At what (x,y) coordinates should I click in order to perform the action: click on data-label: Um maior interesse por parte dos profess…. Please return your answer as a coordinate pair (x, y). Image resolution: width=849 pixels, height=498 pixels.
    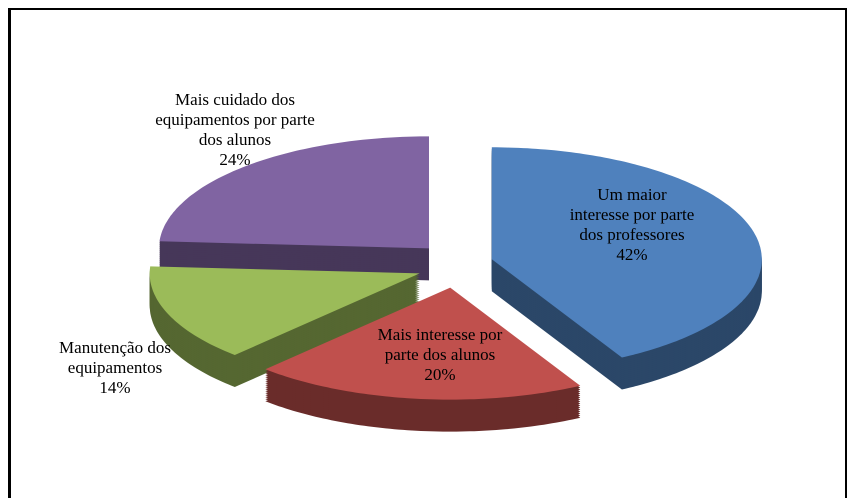
    Looking at the image, I should click on (632, 225).